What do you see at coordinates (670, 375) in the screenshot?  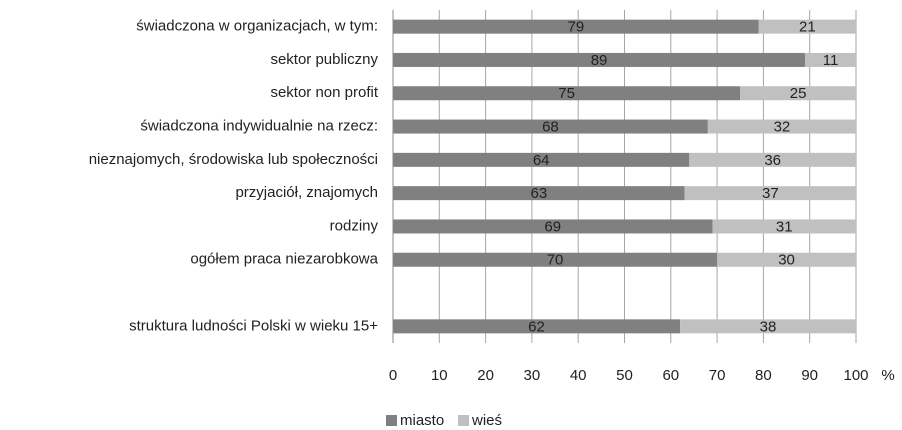 I see `x-tick-label: 60` at bounding box center [670, 375].